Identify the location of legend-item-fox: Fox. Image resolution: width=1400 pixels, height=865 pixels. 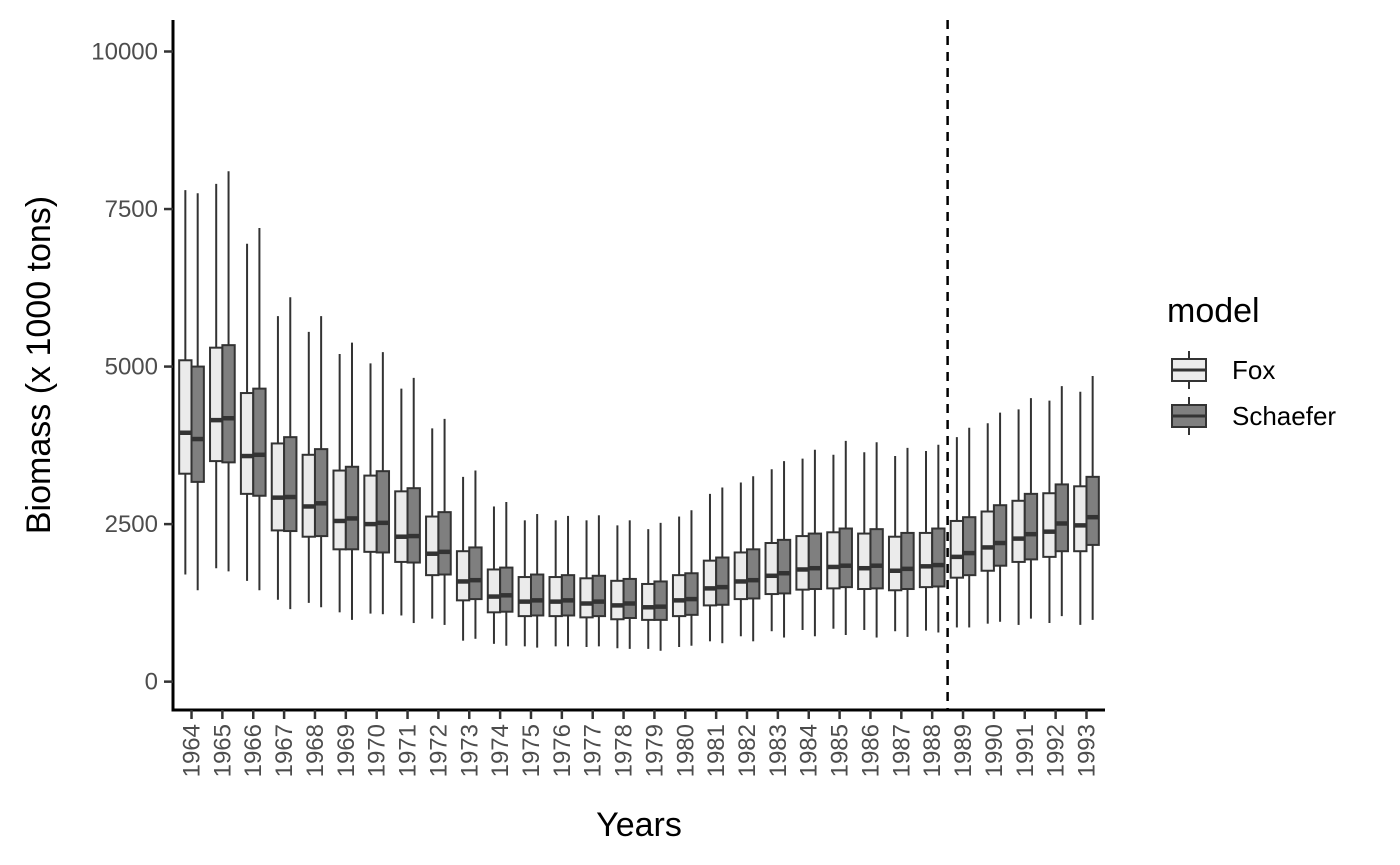
(1223, 370).